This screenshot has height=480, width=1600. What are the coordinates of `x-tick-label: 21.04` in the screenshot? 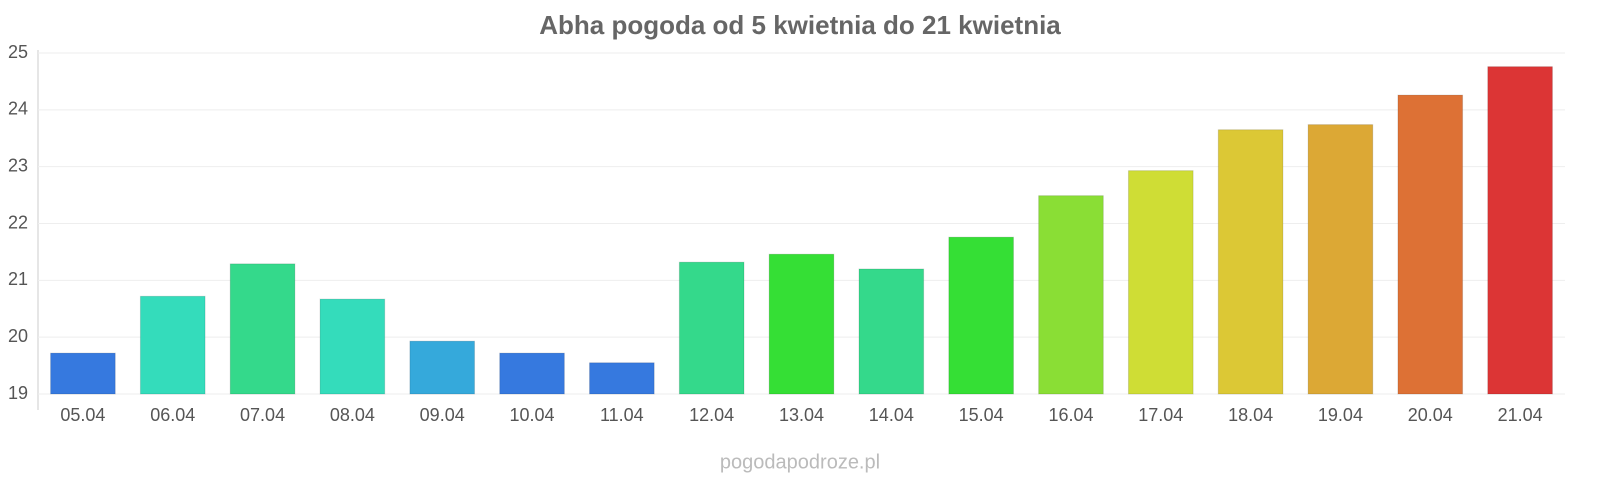 It's located at (1520, 415).